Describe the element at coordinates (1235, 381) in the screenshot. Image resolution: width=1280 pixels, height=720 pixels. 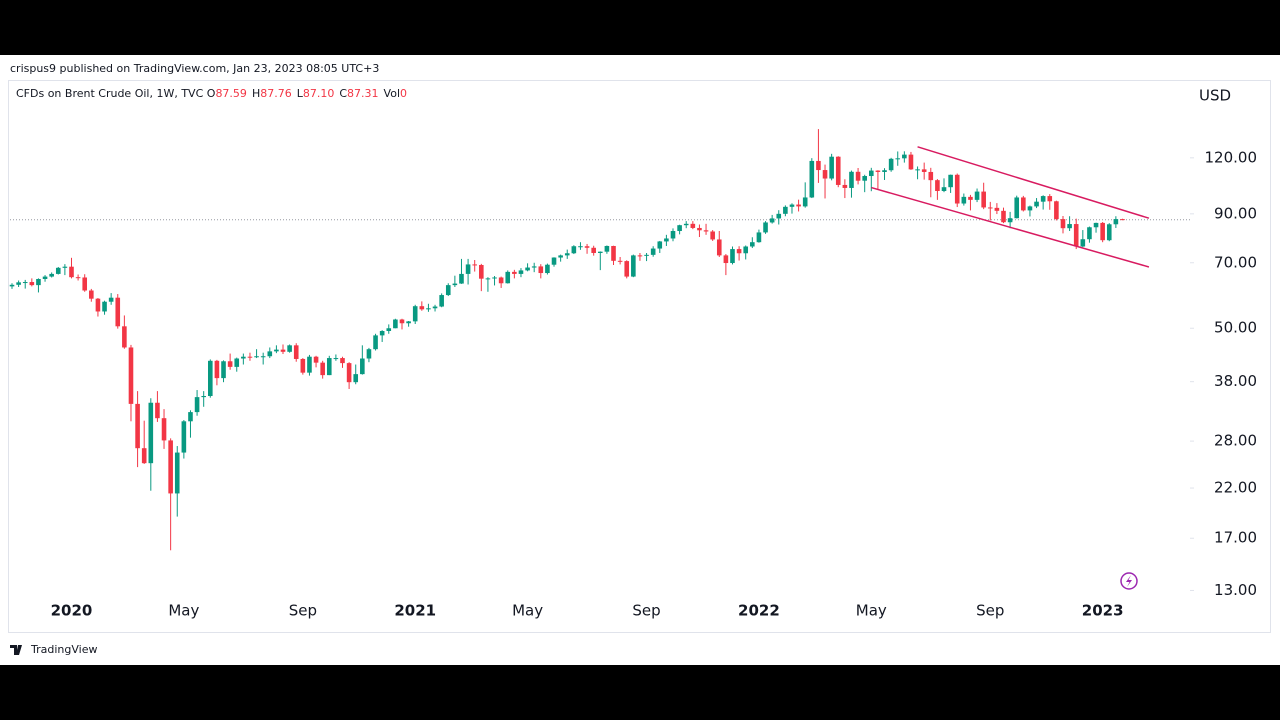
I see `y-tick-label: 38.00` at that location.